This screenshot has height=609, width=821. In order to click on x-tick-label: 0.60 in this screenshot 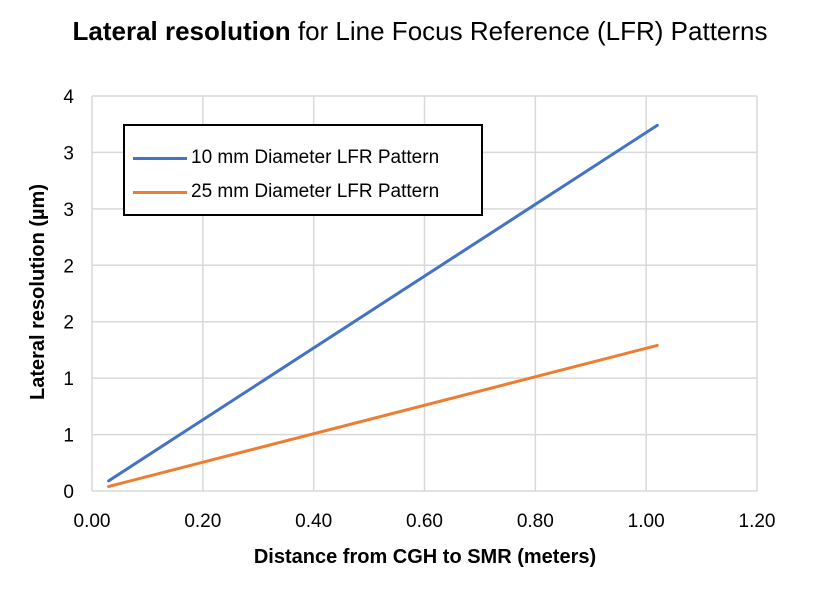, I will do `click(424, 521)`.